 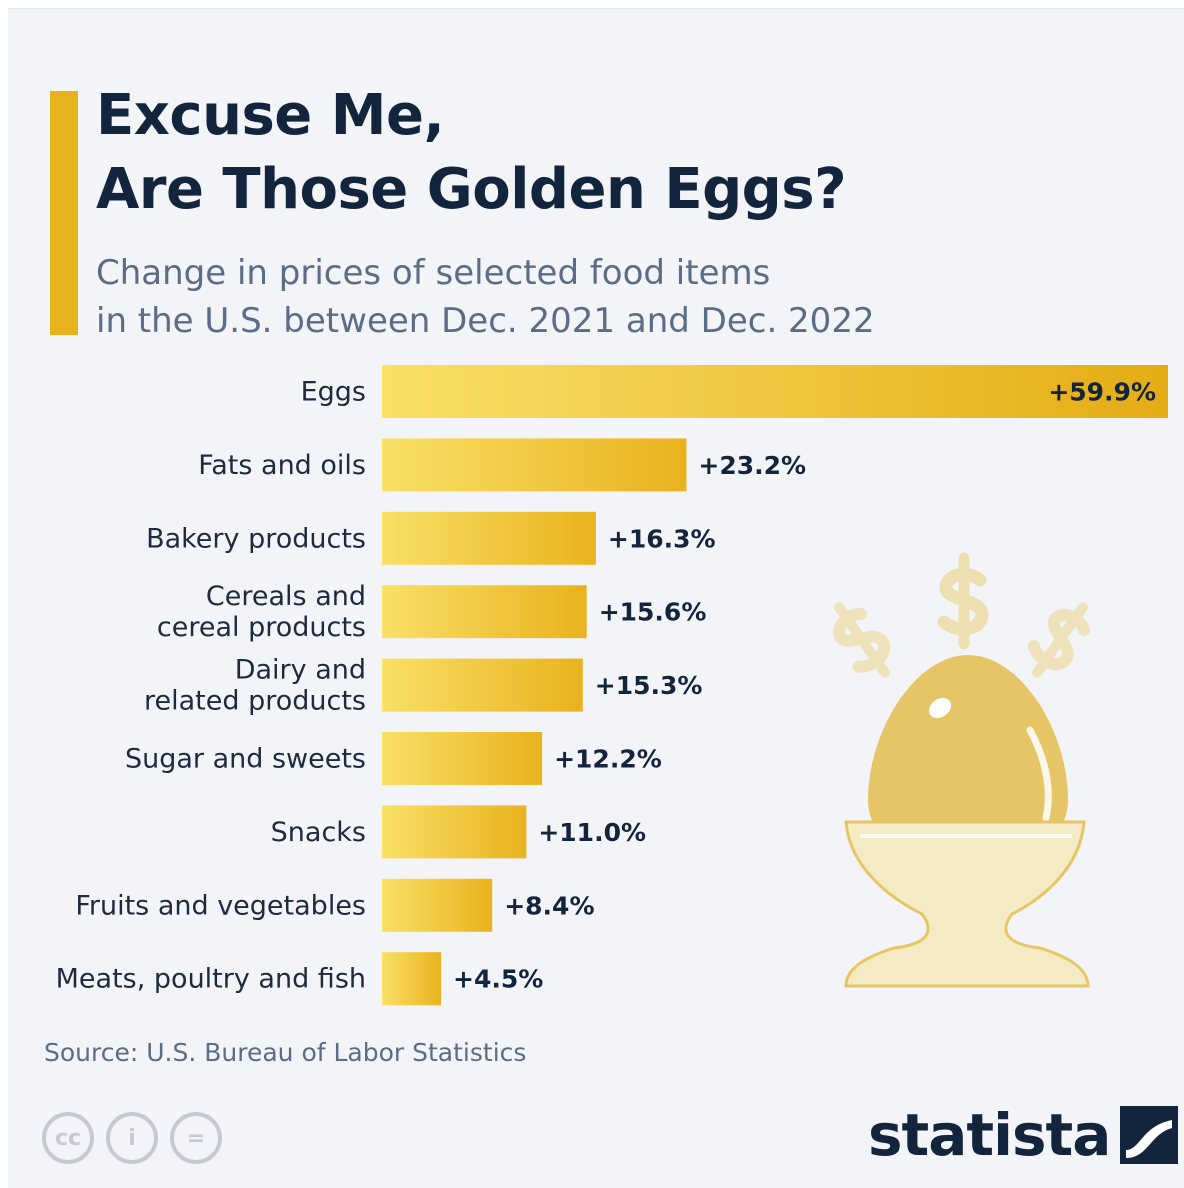 I want to click on cc-icon: cc, so click(x=68, y=1138).